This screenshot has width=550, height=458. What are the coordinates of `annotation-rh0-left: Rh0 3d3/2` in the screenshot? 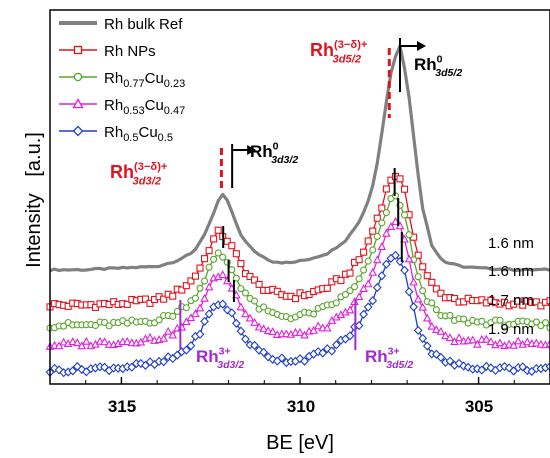 It's located at (274, 153).